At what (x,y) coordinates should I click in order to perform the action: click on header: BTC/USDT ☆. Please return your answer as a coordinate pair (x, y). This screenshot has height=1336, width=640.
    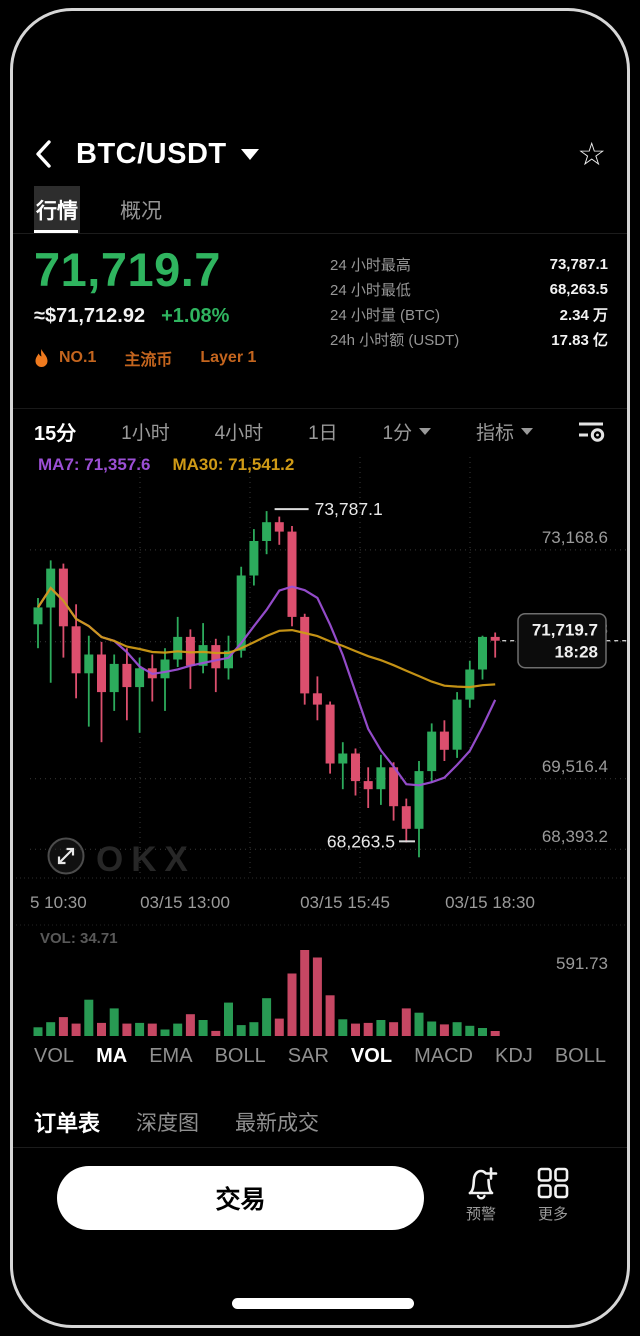
    Looking at the image, I should click on (320, 154).